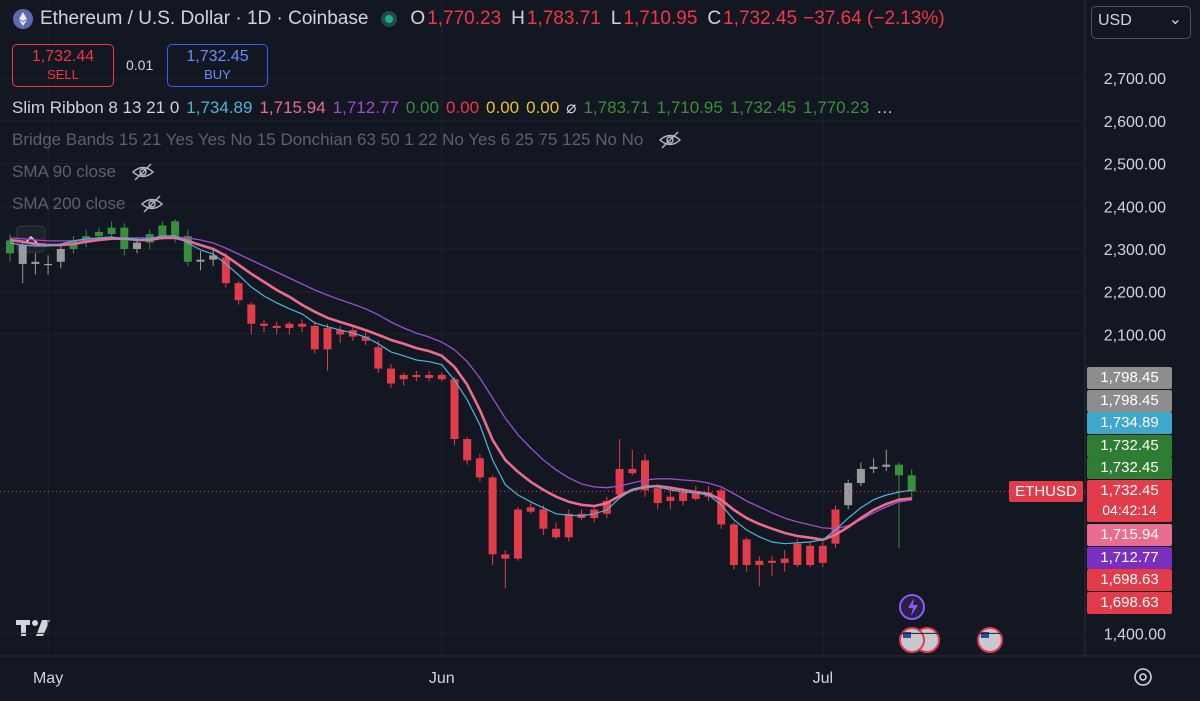  I want to click on indicator-name: SMA 200 close, so click(69, 203).